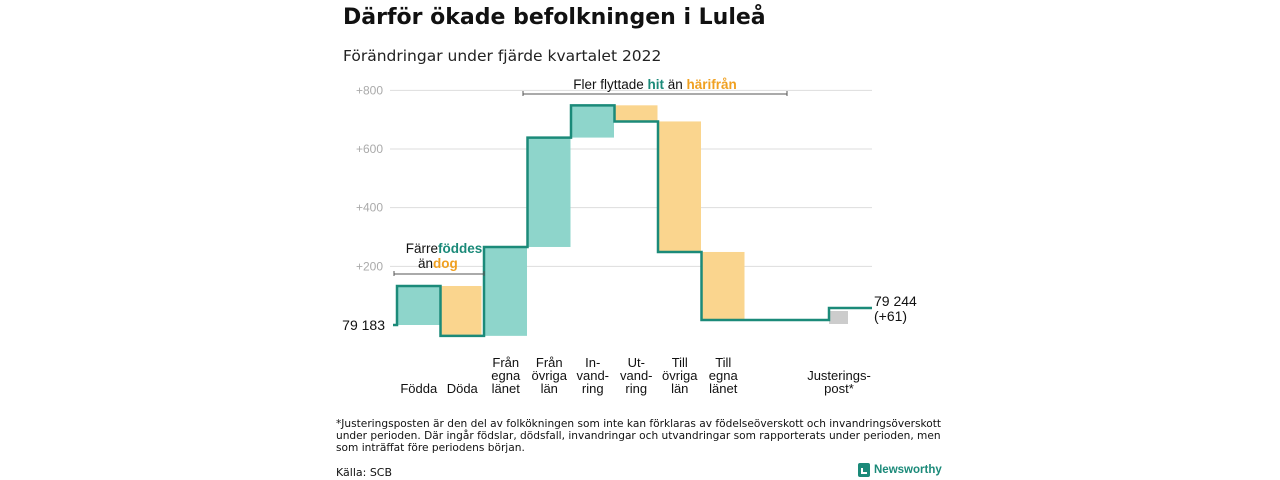 The width and height of the screenshot is (1280, 480). I want to click on chart-title: Därför ökade befolkningen i Luleå, so click(554, 17).